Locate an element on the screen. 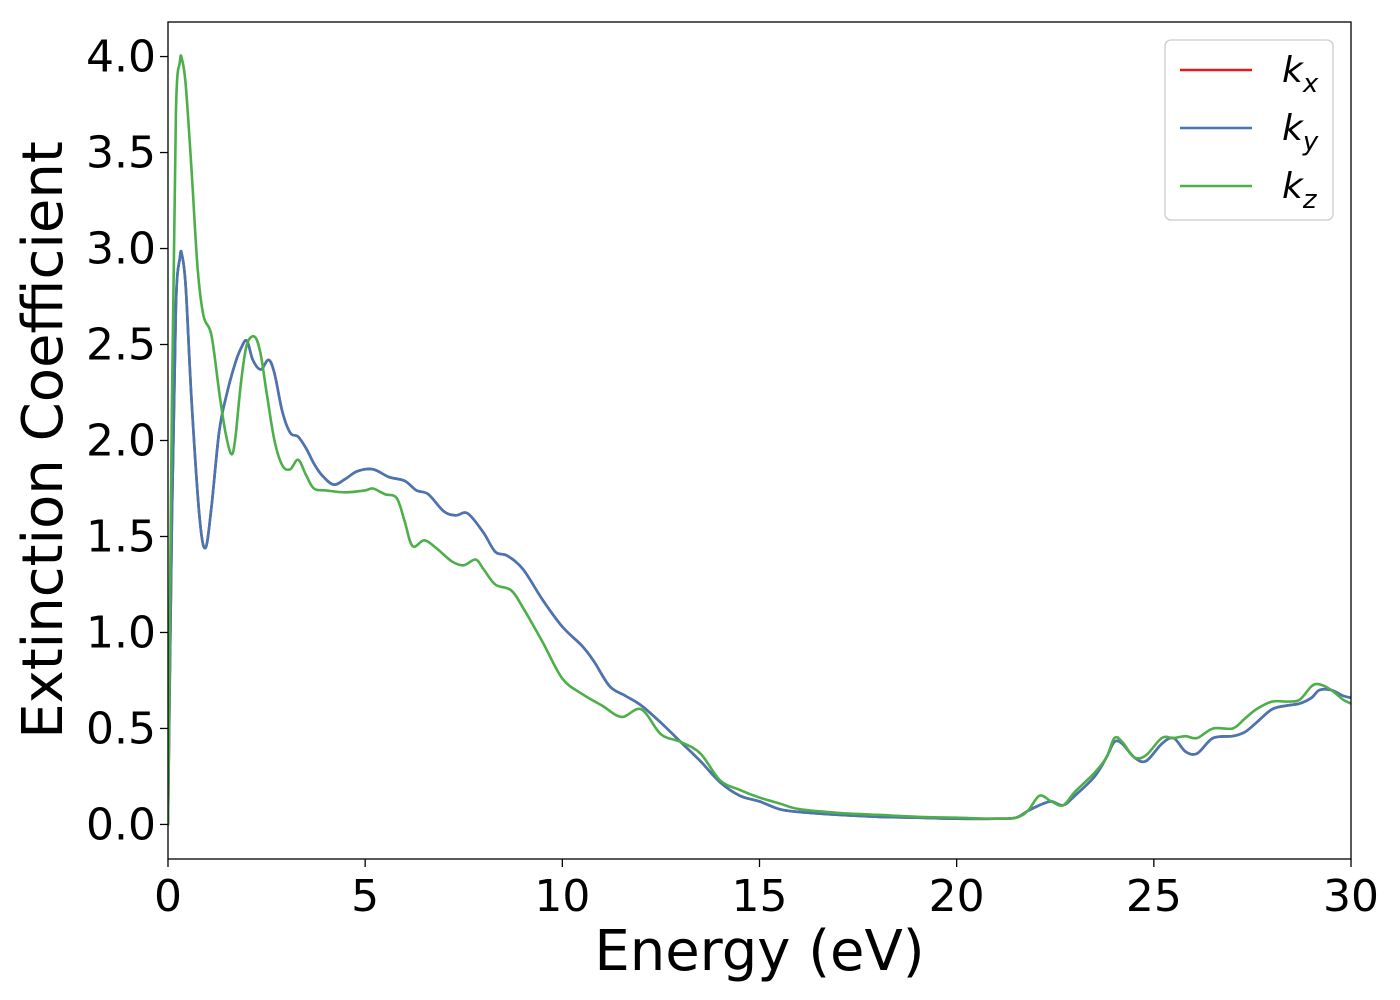  x-tick-label: 25 is located at coordinates (1154, 896).